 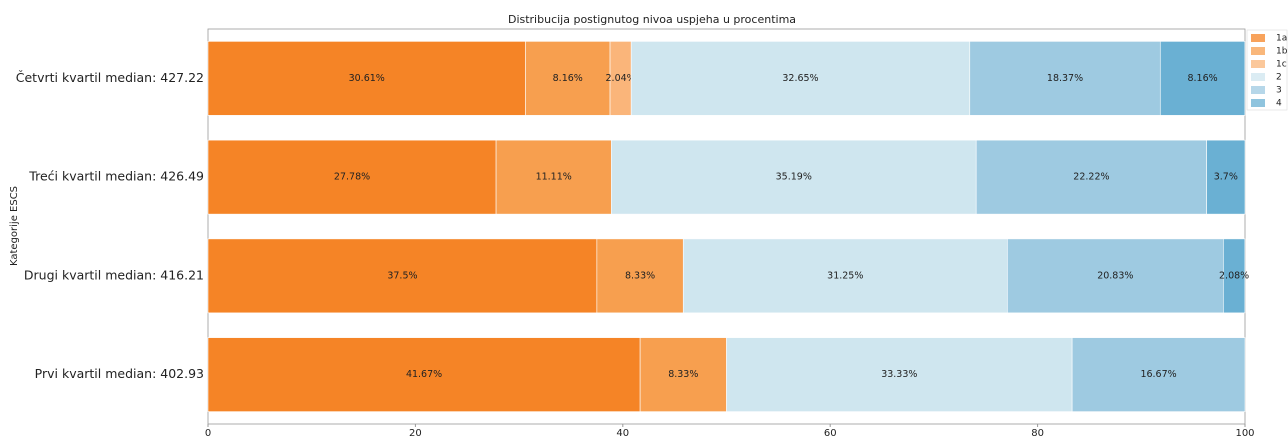 What do you see at coordinates (622, 432) in the screenshot?
I see `x-tick-label: 40` at bounding box center [622, 432].